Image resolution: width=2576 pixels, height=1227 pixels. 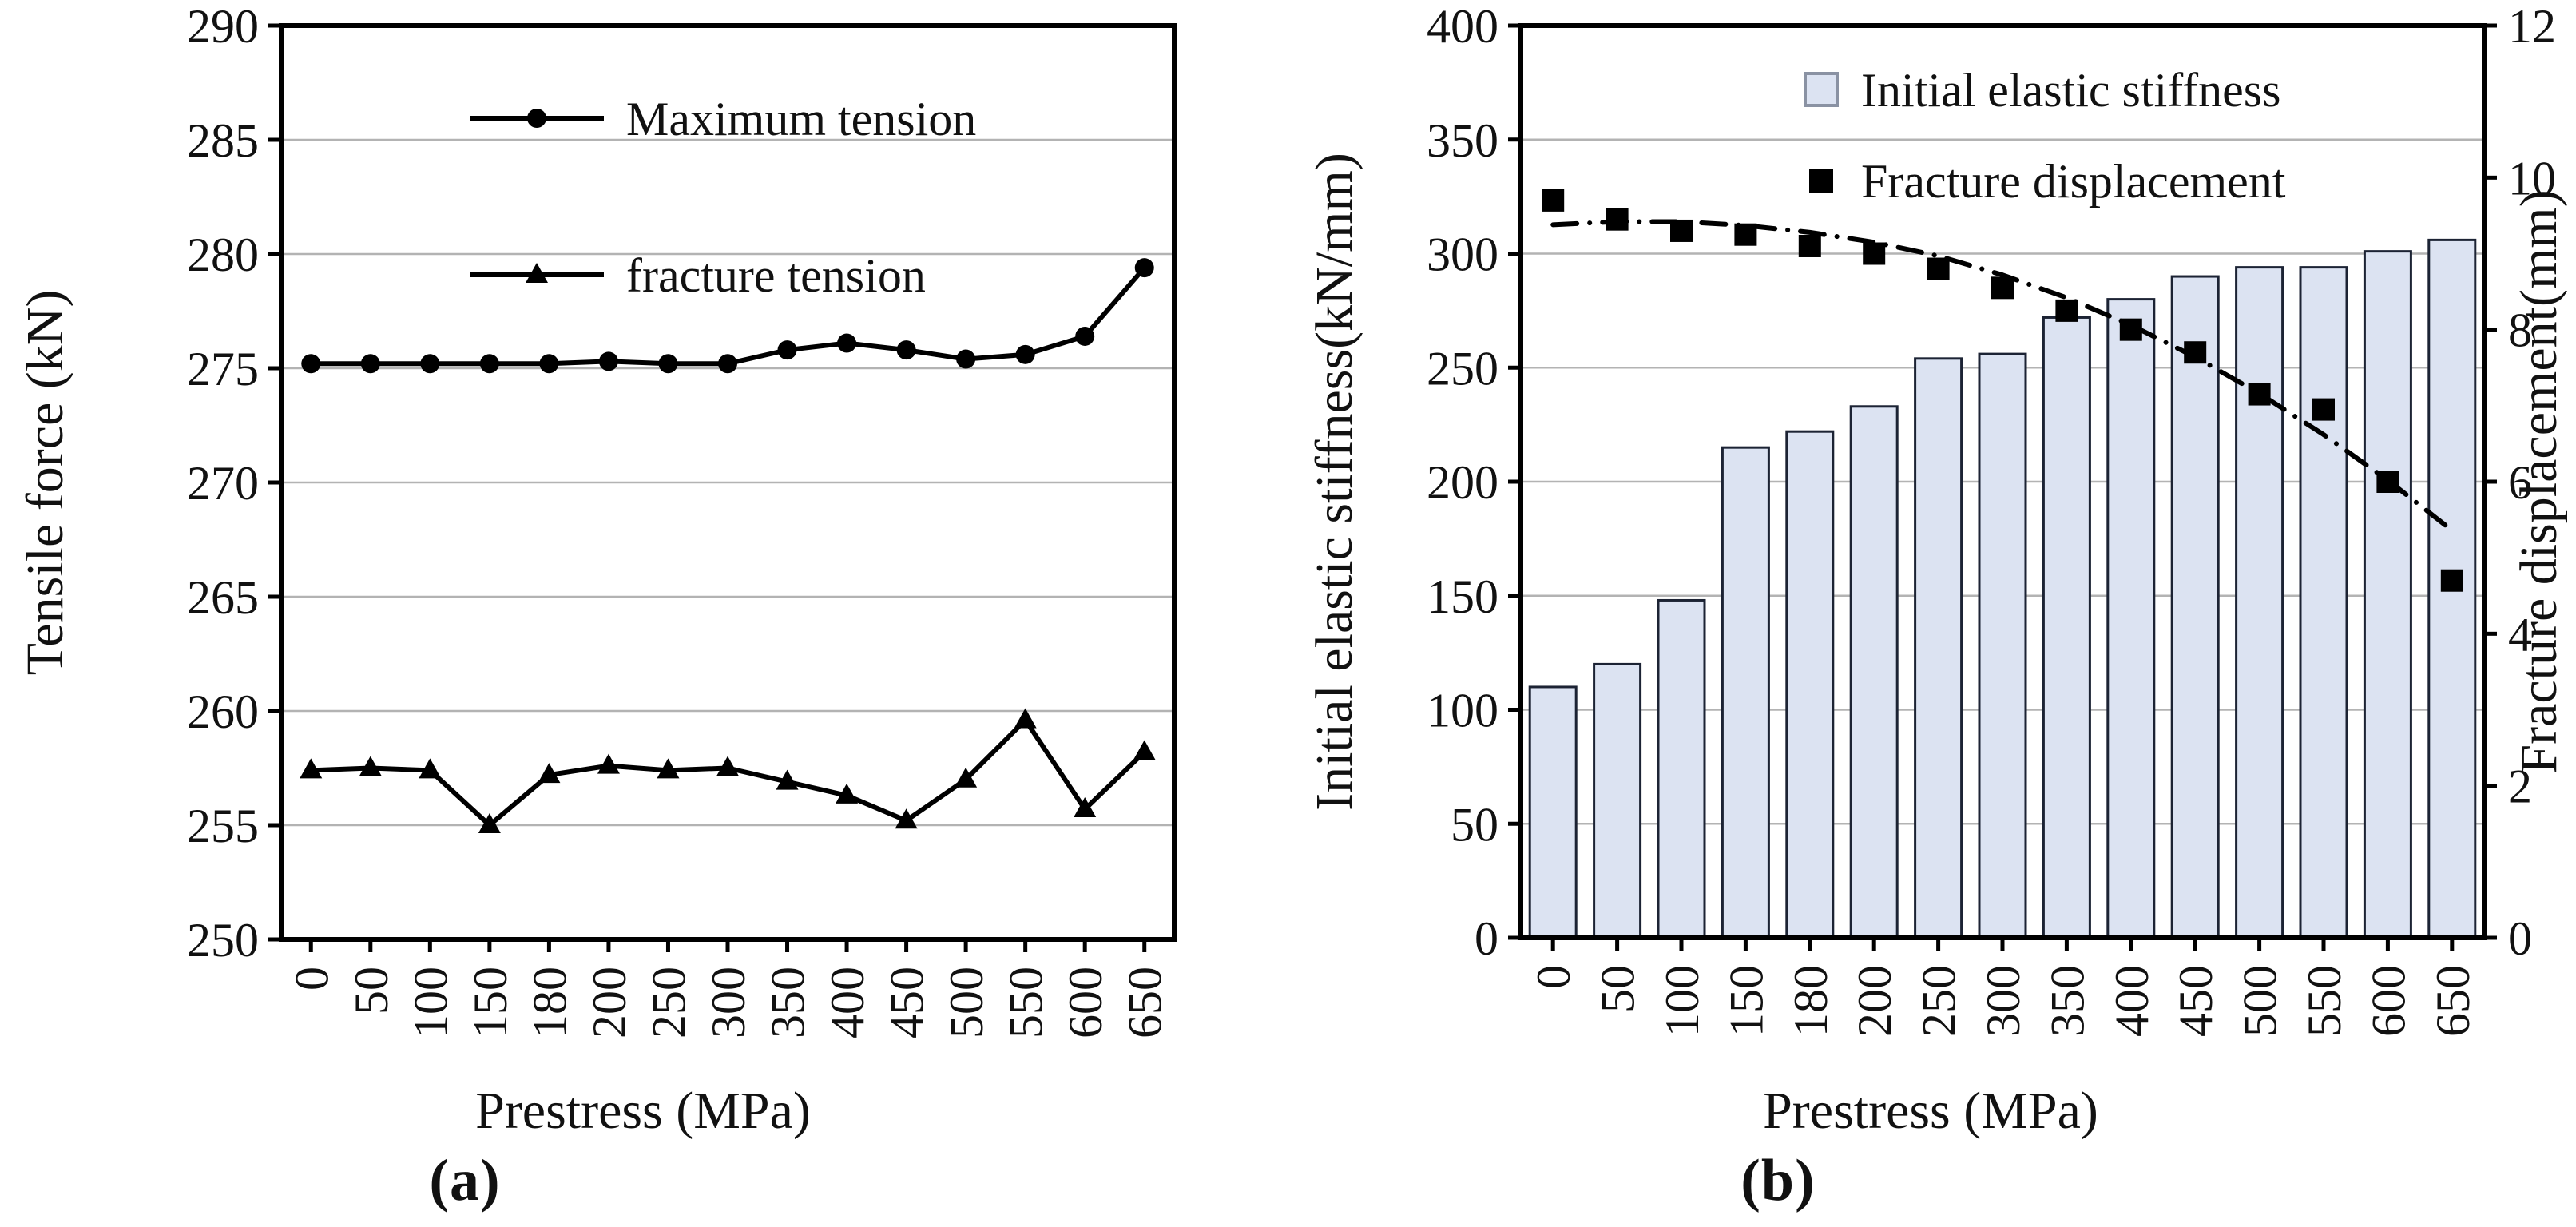 I want to click on y-tick-label: 275, so click(x=223, y=369).